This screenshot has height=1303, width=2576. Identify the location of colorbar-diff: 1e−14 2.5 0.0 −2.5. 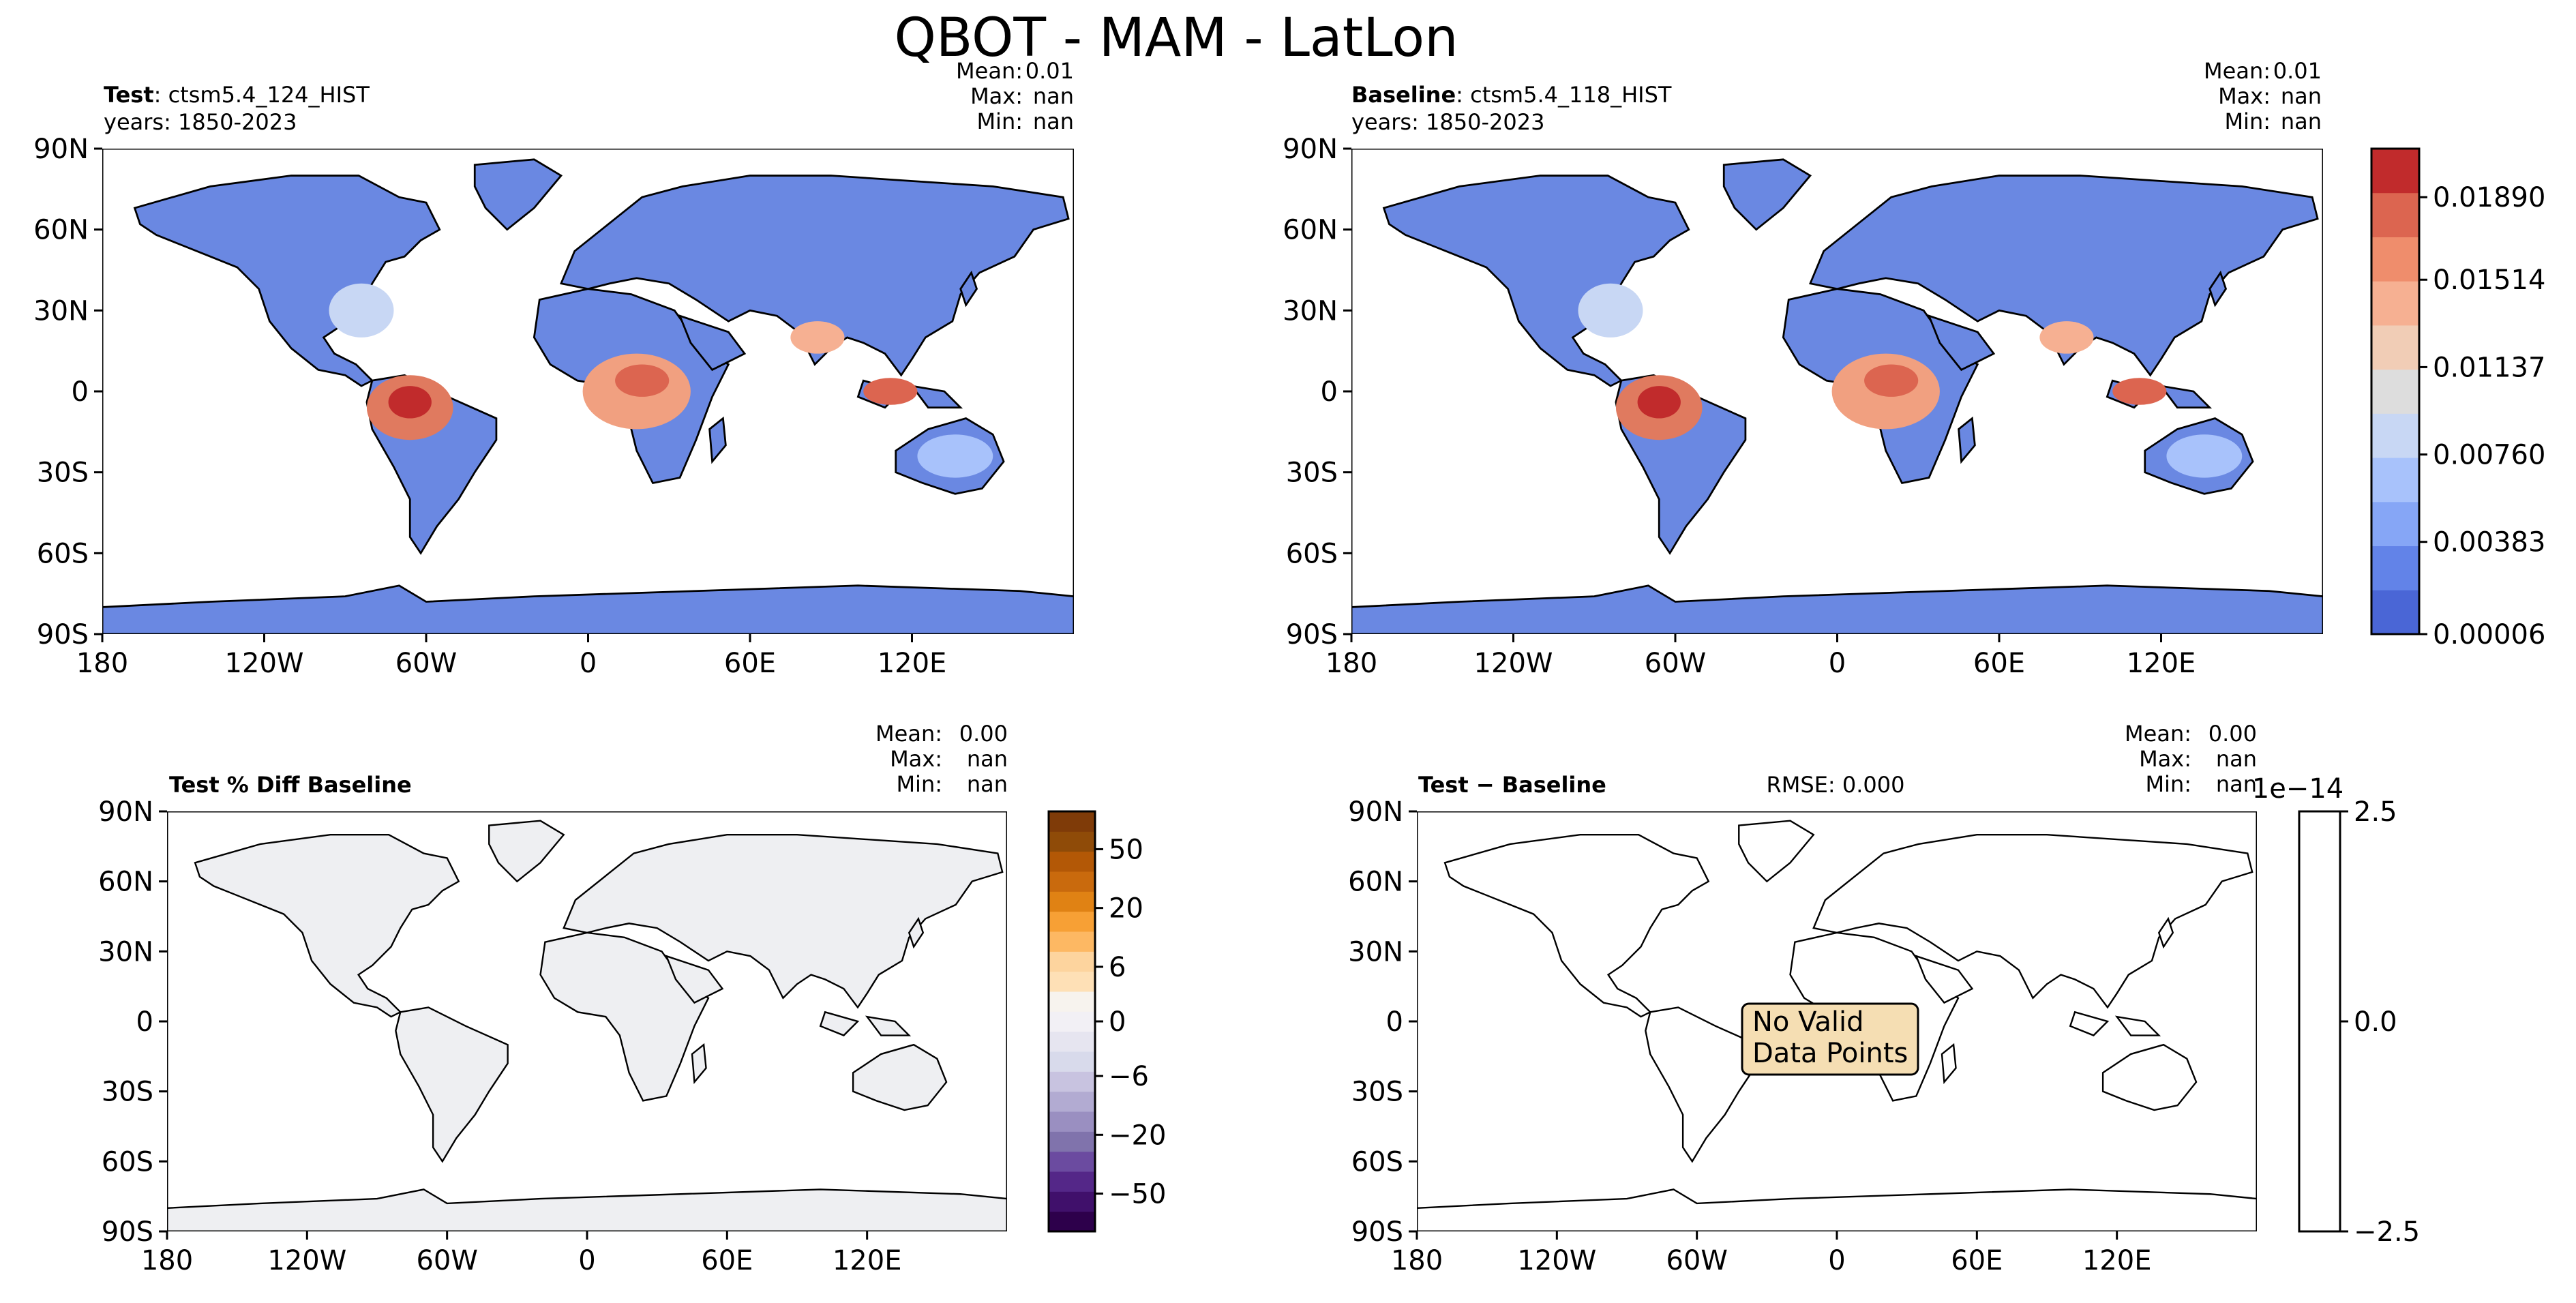
(2336, 1010).